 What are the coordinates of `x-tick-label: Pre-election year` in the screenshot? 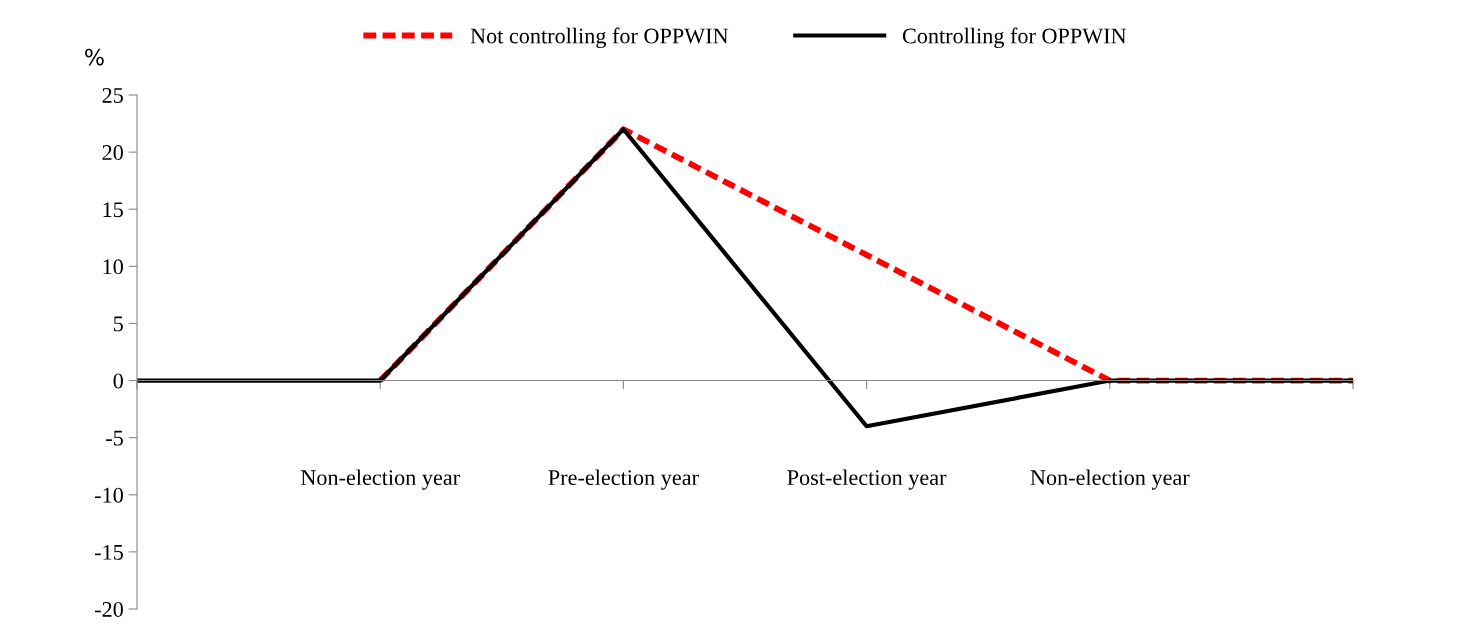 It's located at (623, 479).